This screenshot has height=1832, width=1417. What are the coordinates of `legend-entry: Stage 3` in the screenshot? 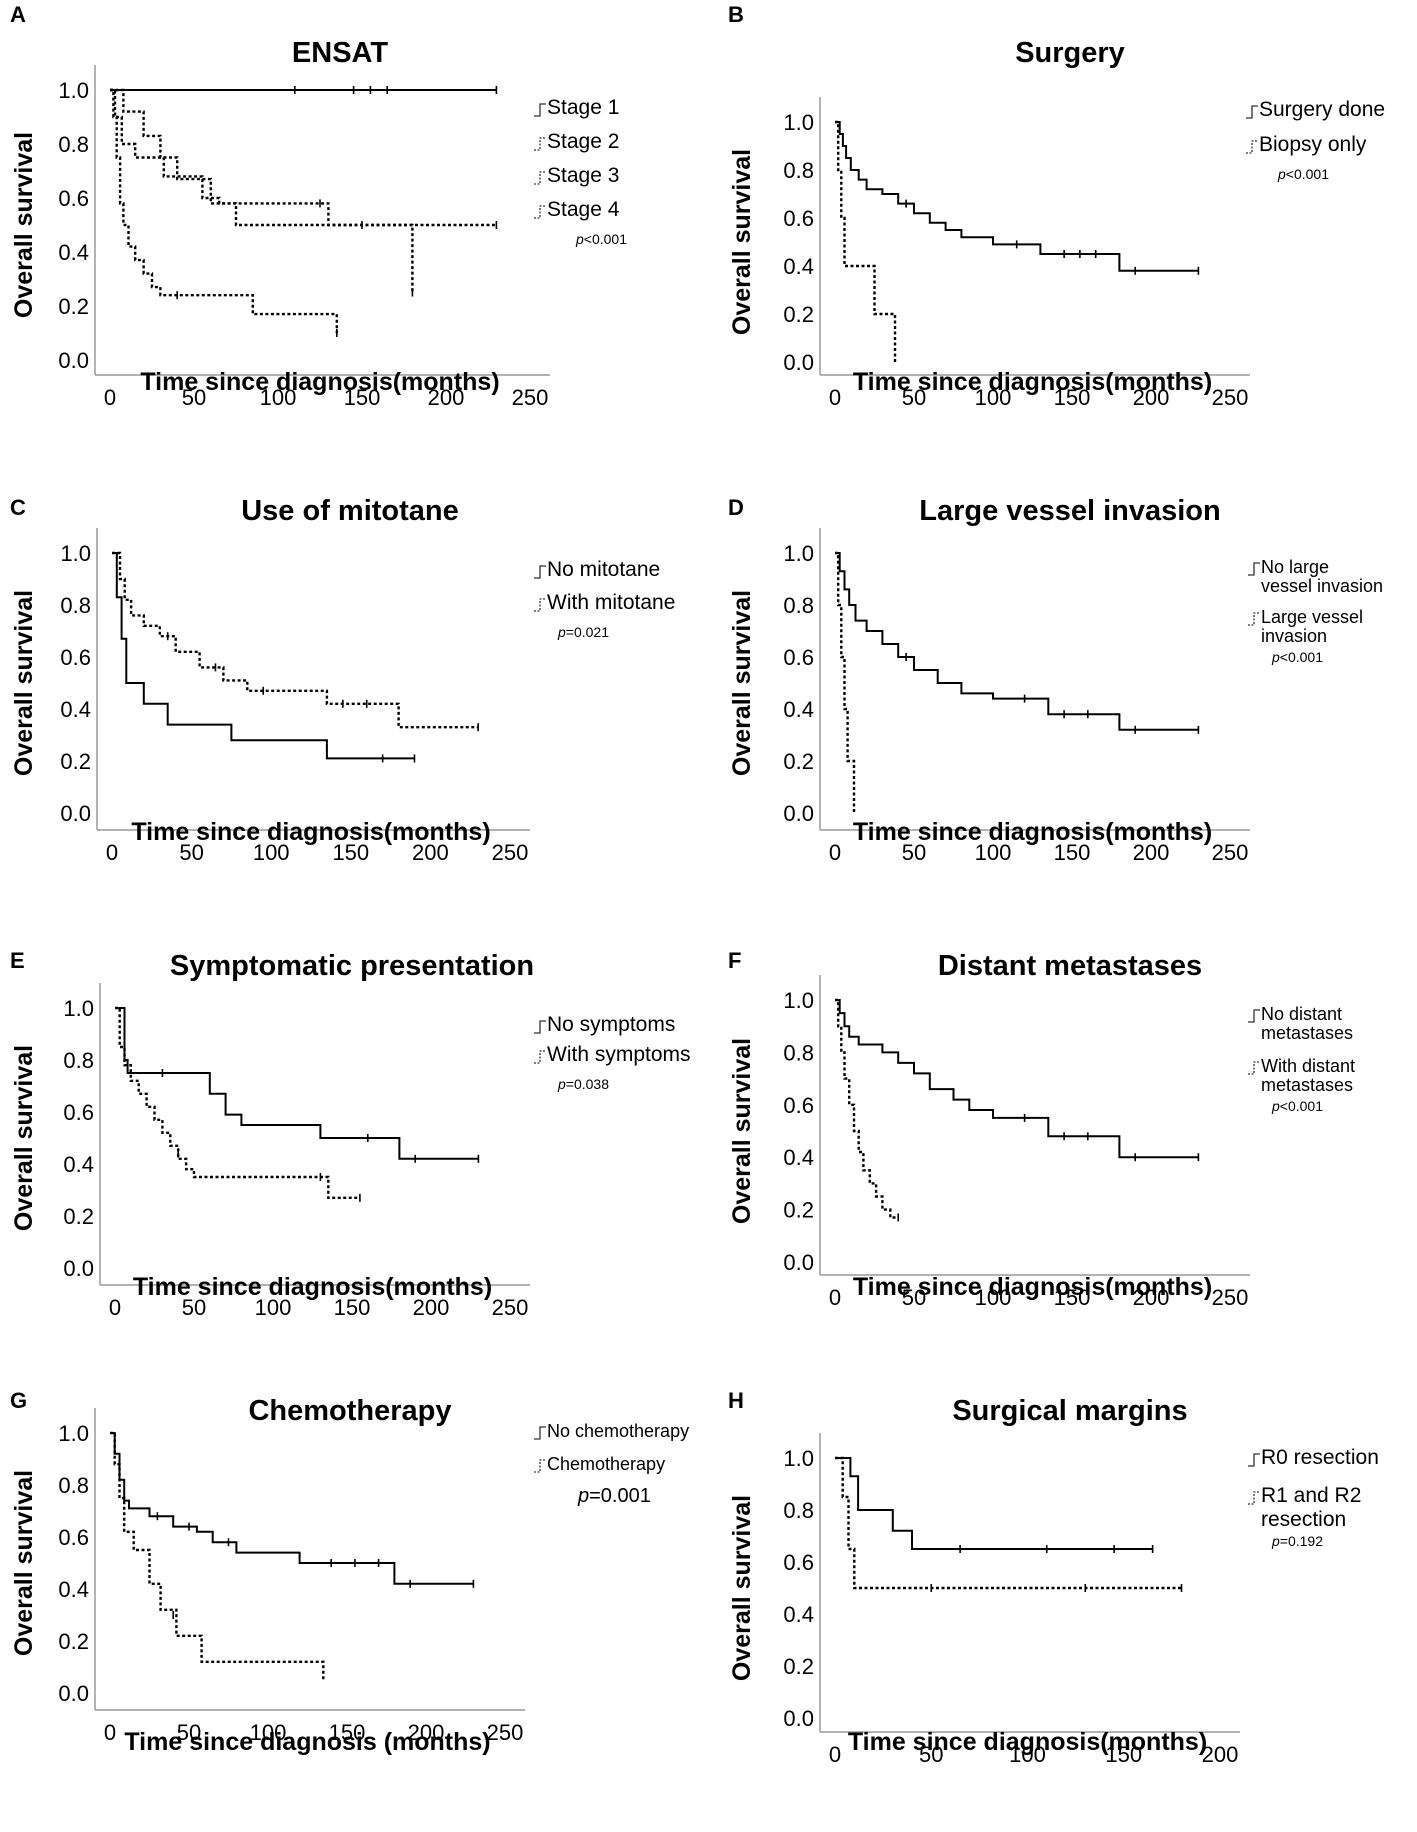 It's located at (583, 175).